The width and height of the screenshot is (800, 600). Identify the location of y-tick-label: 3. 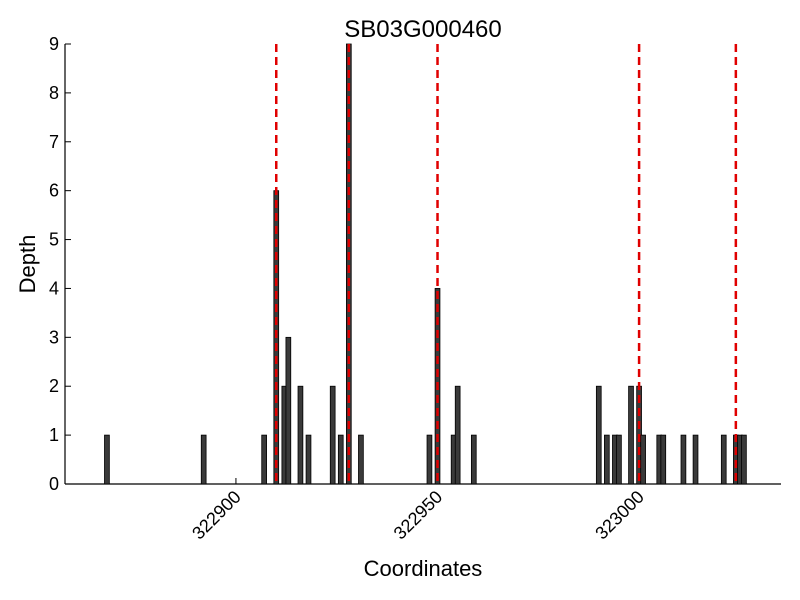
(54, 337).